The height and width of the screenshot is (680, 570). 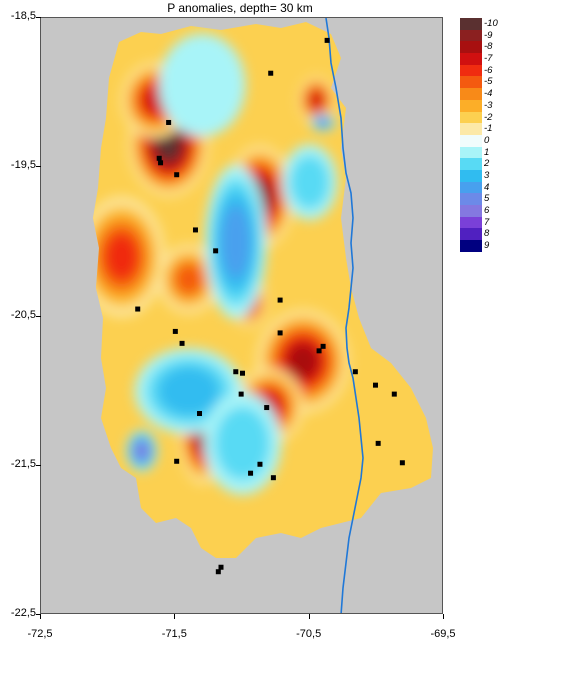 I want to click on legend-label: 4, so click(x=487, y=187).